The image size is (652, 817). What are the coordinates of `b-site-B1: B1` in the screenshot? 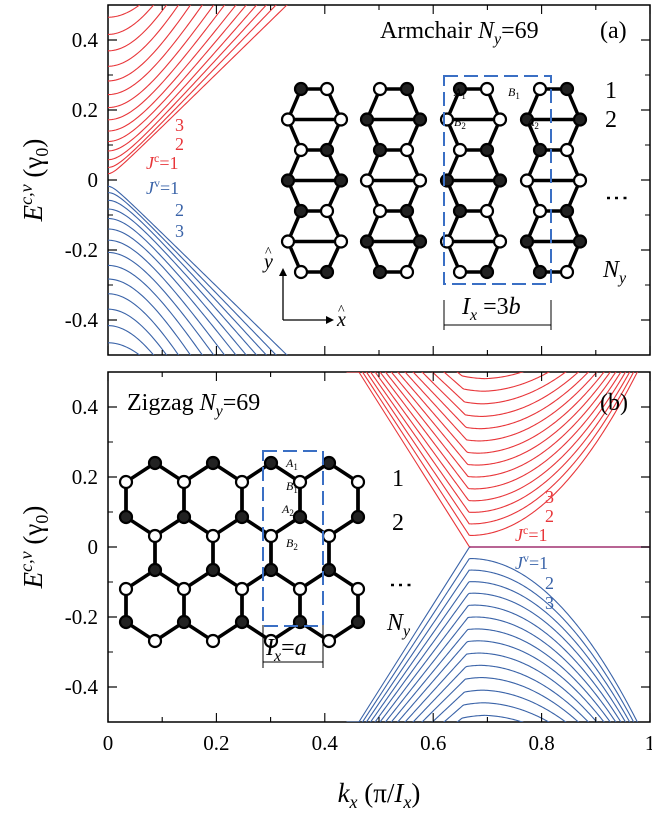 It's located at (292, 487).